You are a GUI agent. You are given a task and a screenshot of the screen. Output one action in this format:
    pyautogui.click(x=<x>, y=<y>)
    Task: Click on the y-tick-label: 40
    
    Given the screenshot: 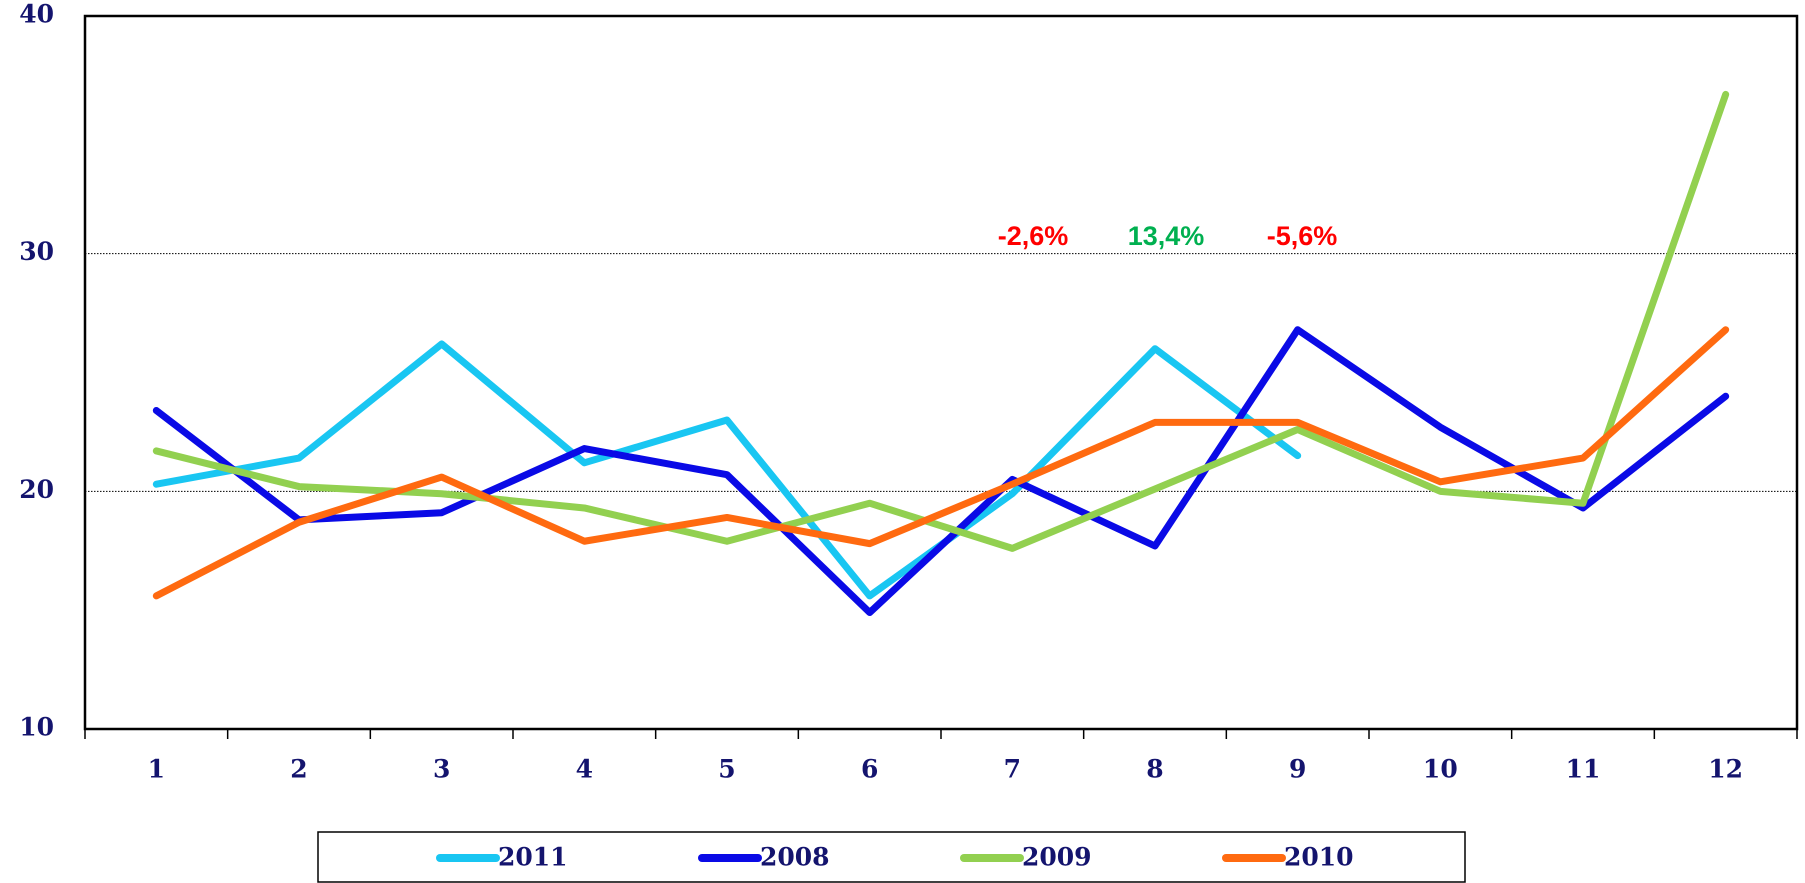 What is the action you would take?
    pyautogui.click(x=36, y=14)
    